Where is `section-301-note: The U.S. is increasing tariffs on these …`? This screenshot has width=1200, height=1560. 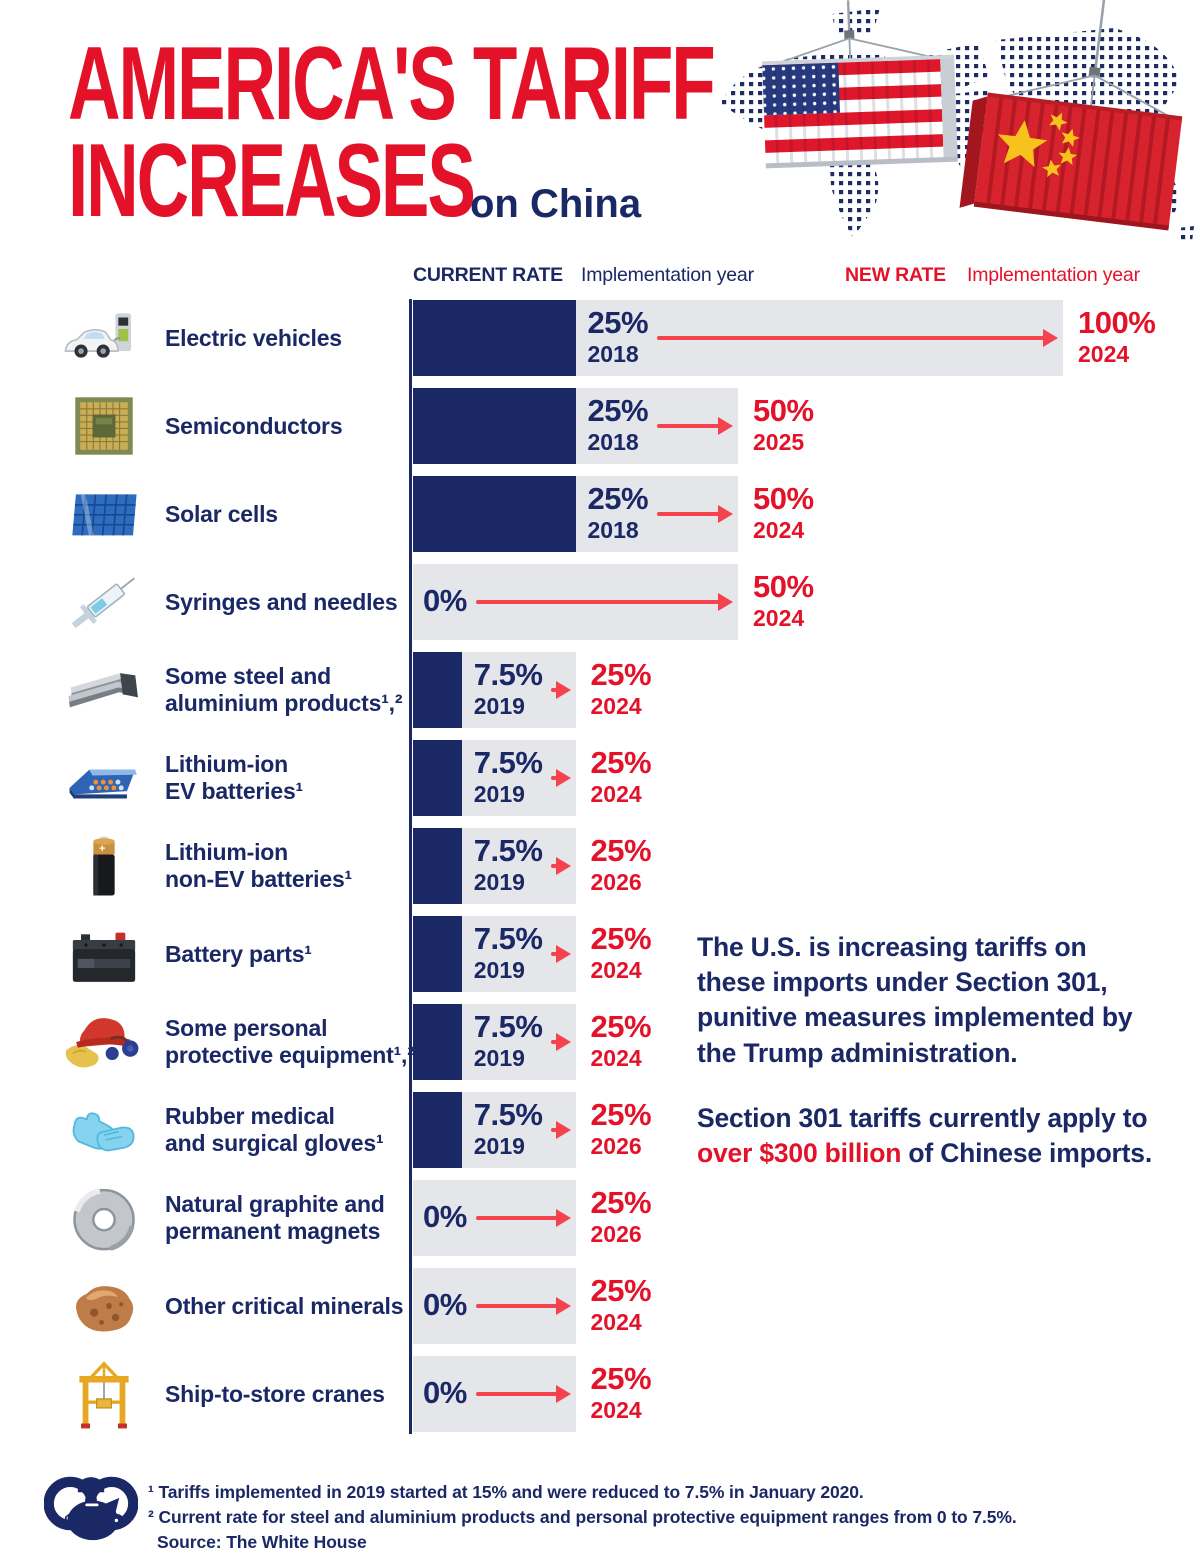 section-301-note: The U.S. is increasing tariffs on these … is located at coordinates (926, 1065).